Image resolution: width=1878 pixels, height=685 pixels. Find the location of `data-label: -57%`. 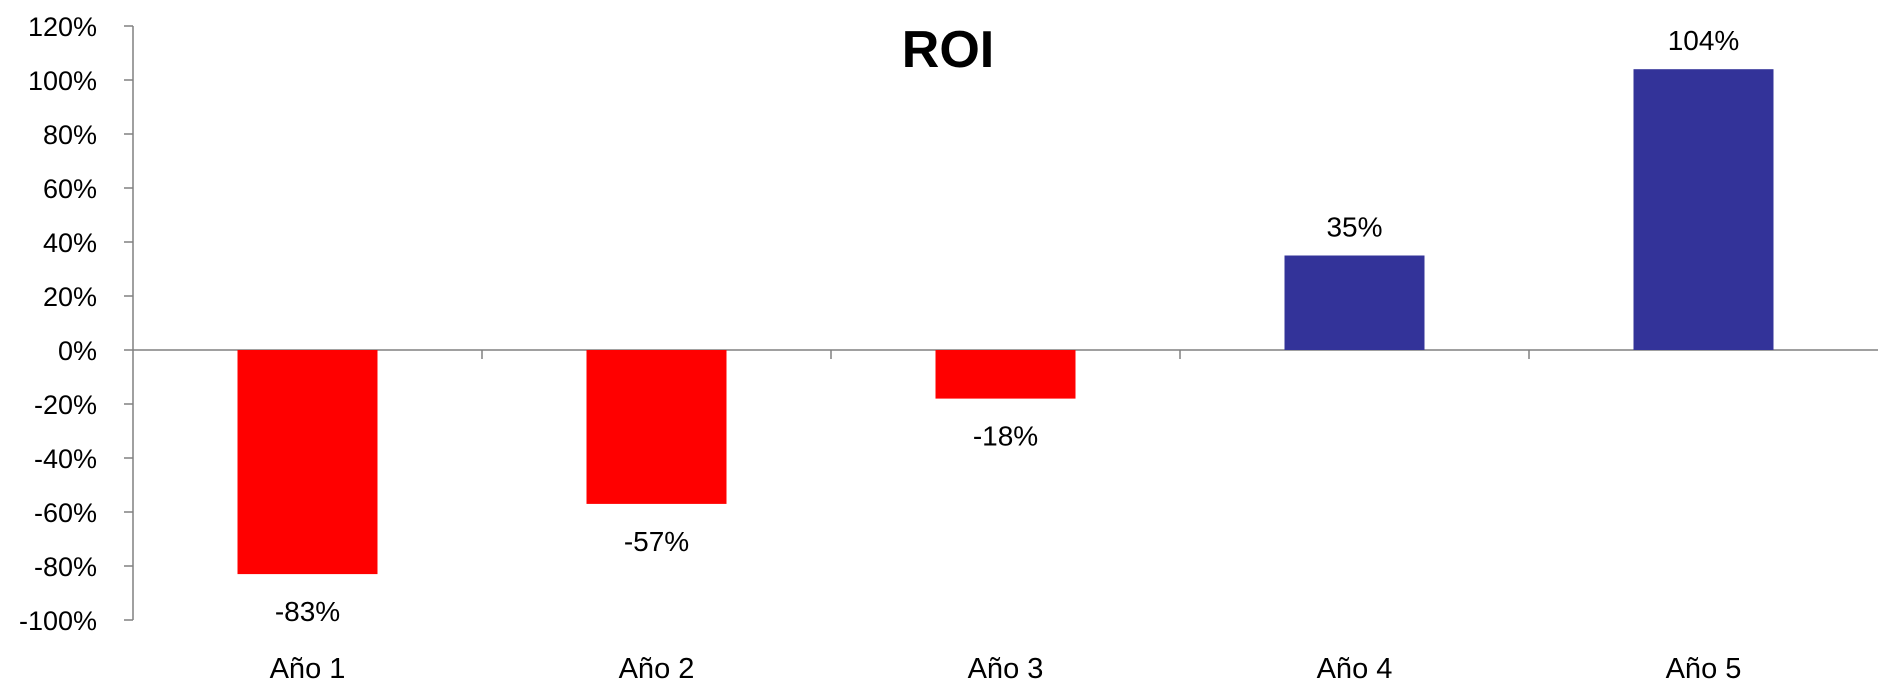

data-label: -57% is located at coordinates (656, 541).